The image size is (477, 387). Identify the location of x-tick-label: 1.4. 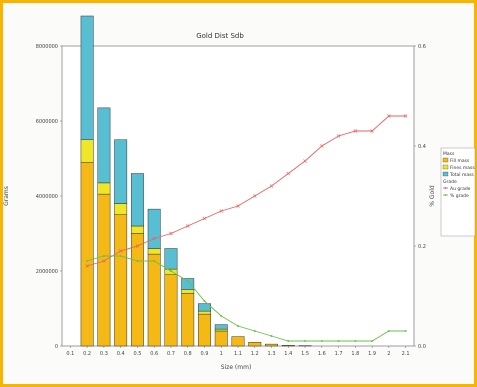
(288, 354).